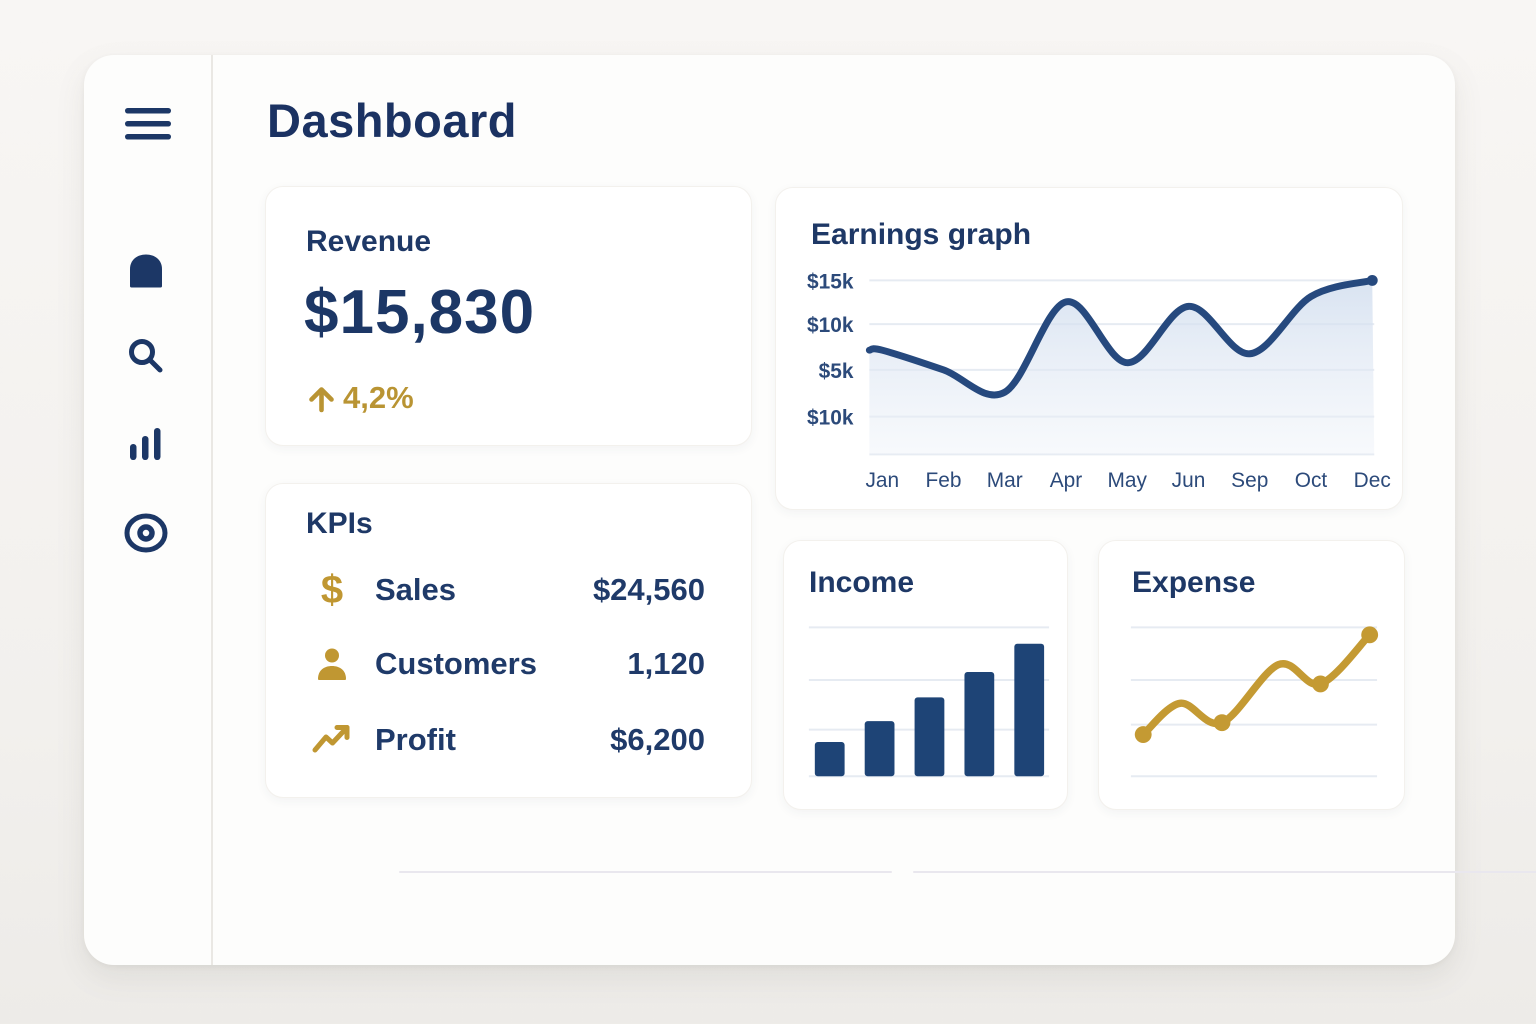 The height and width of the screenshot is (1024, 1536). What do you see at coordinates (1372, 280) in the screenshot?
I see `line-end-dot` at bounding box center [1372, 280].